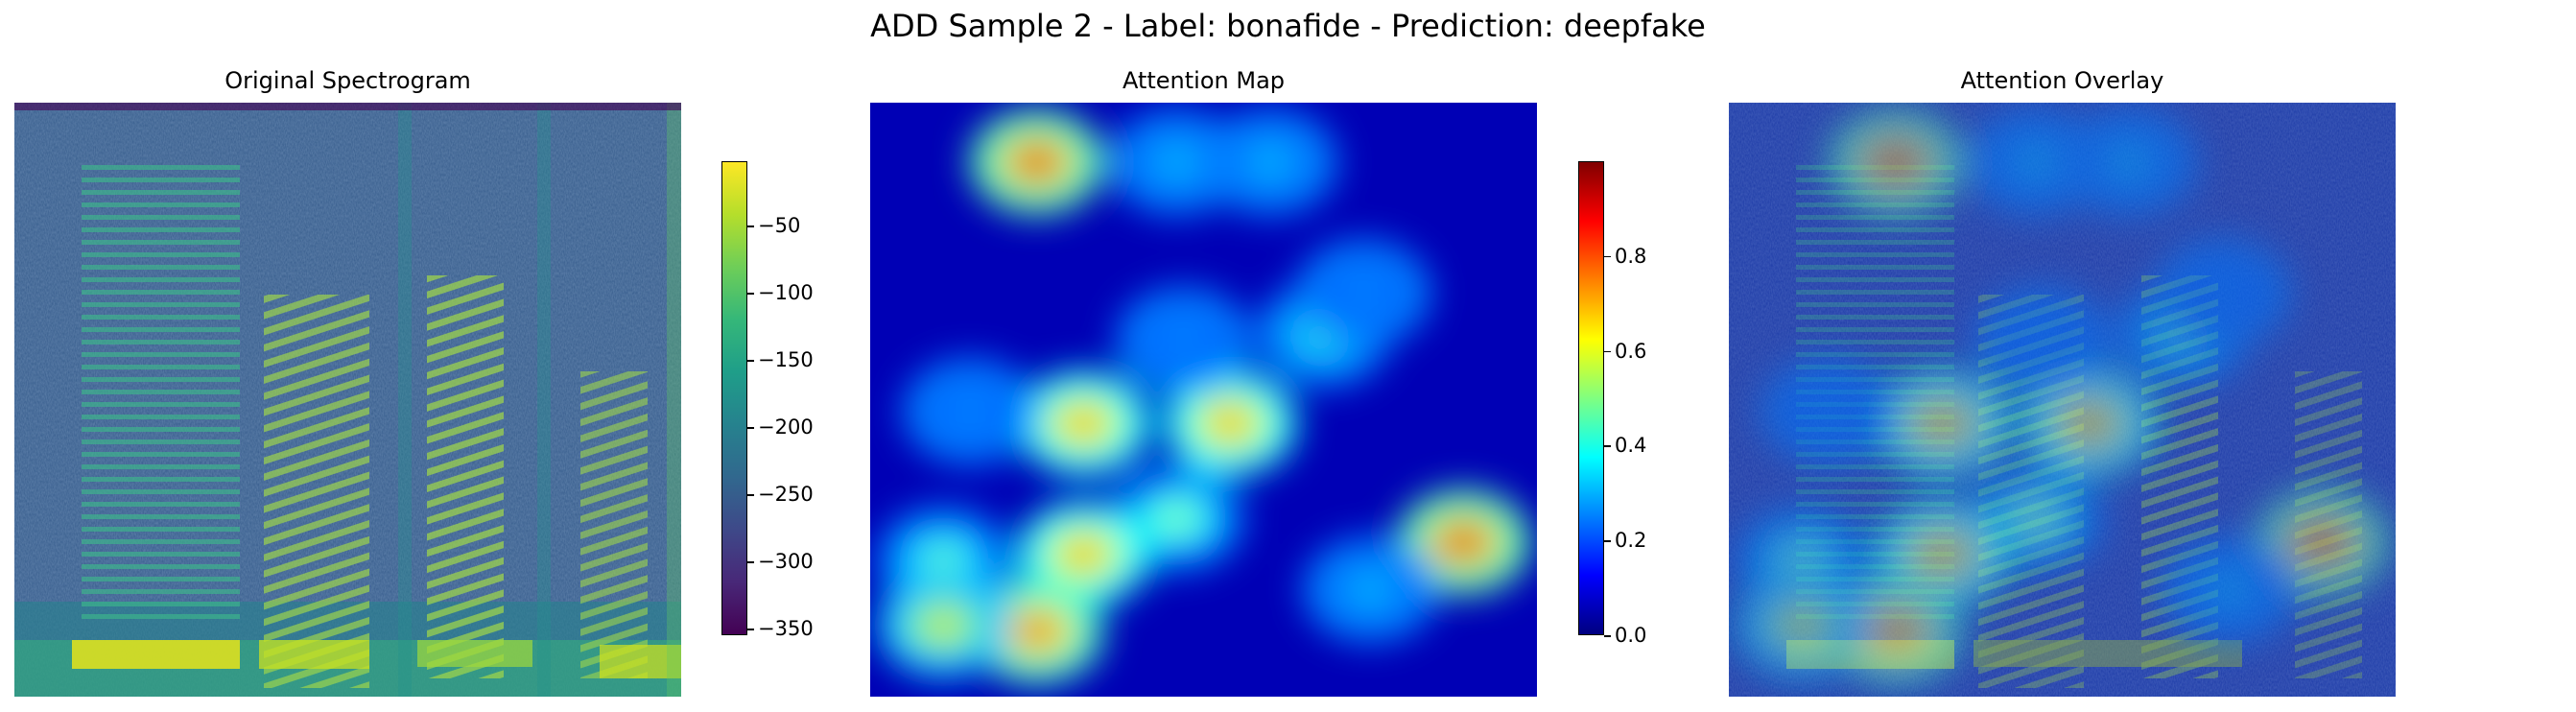 This screenshot has height=712, width=2576. What do you see at coordinates (786, 360) in the screenshot?
I see `spectrogram-colorbar-tick-label: −150` at bounding box center [786, 360].